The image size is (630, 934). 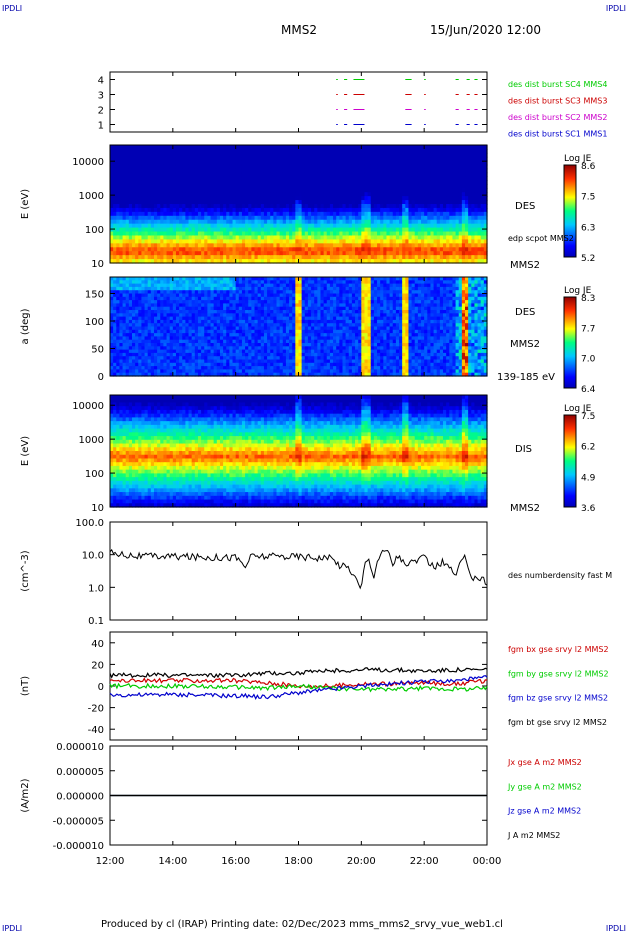 I want to click on corner-mark-bl: IPDLI, so click(x=12, y=928).